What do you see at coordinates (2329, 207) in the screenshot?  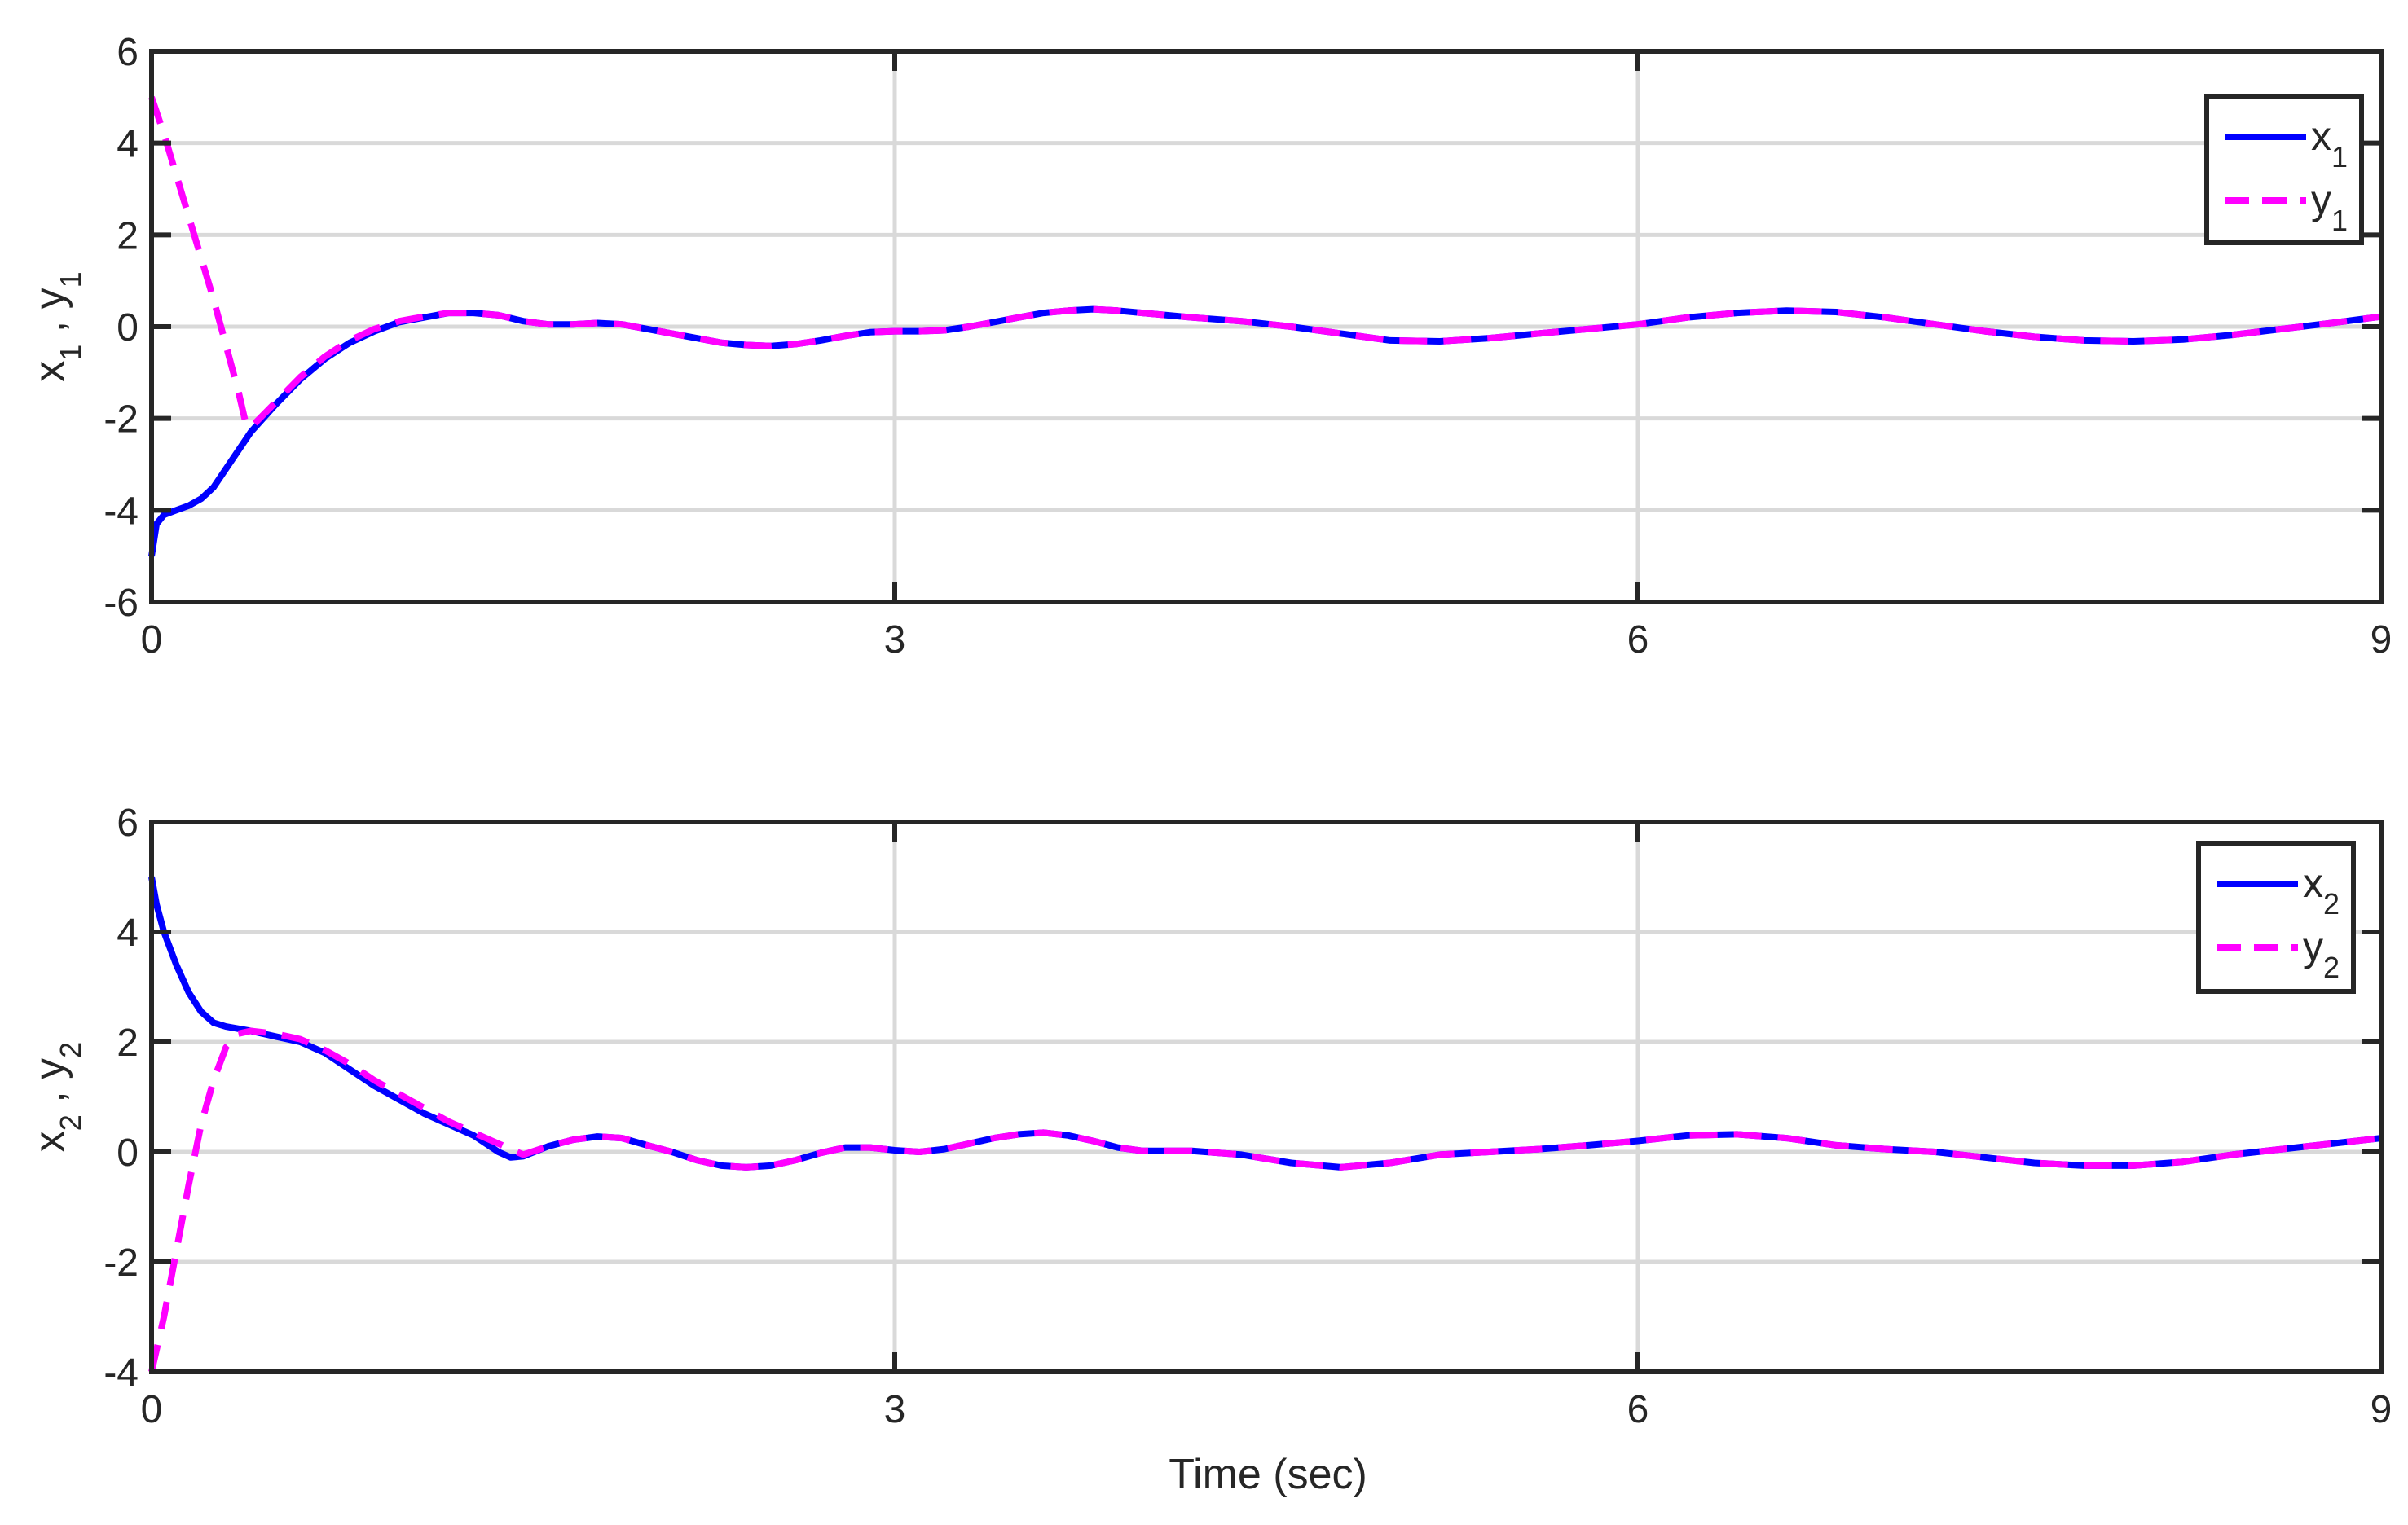 I see `legend-label-y1: y1` at bounding box center [2329, 207].